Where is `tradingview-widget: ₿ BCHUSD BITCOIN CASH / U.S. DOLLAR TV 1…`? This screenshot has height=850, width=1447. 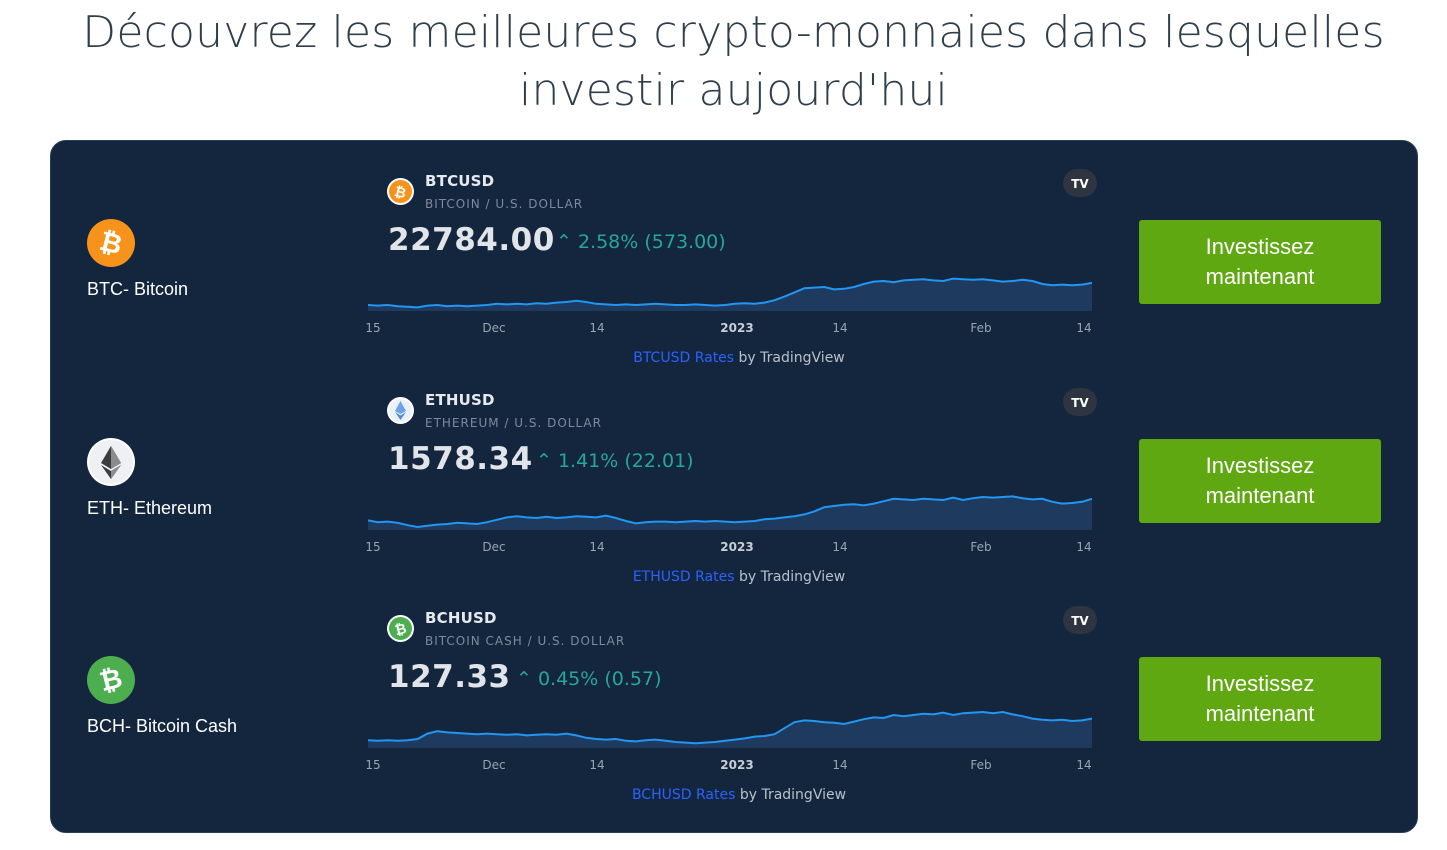 tradingview-widget: ₿ BCHUSD BITCOIN CASH / U.S. DOLLAR TV 1… is located at coordinates (732, 690).